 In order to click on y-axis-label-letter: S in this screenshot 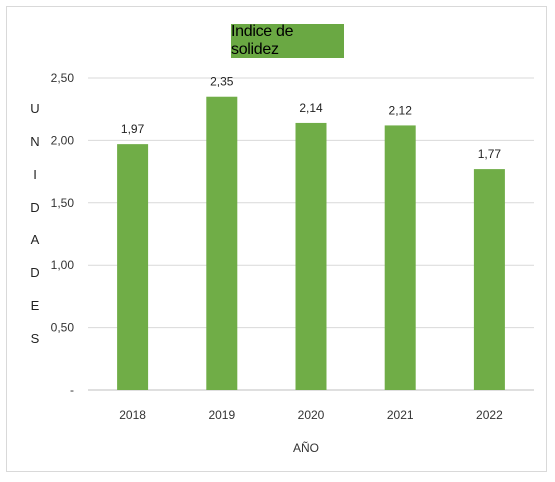, I will do `click(35, 338)`.